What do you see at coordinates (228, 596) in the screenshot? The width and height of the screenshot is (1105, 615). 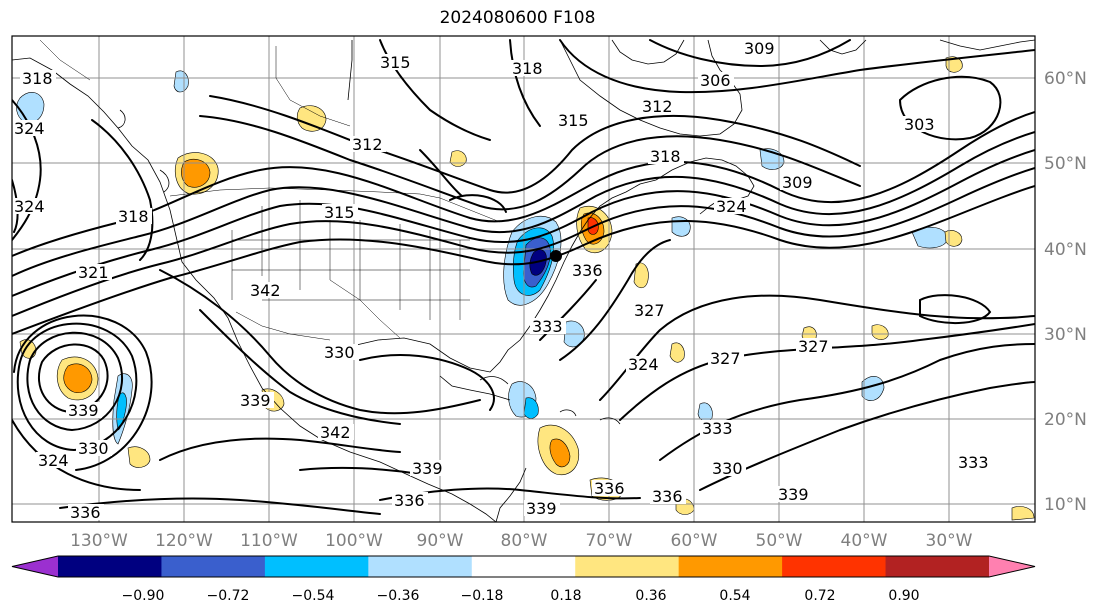 I see `colorbar-tick-label: −0.72` at bounding box center [228, 596].